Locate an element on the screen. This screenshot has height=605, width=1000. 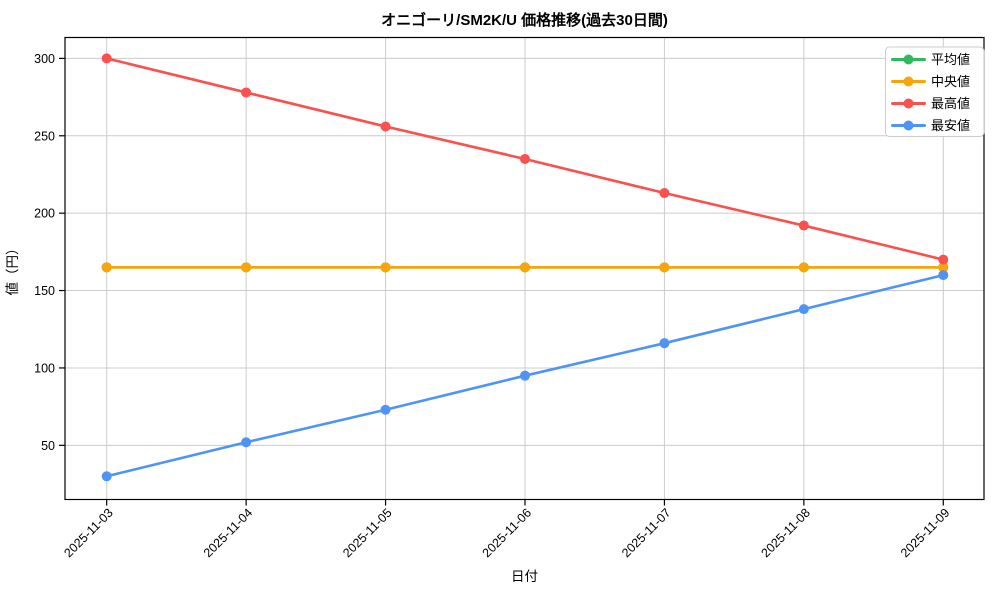
y-tick-label: 50 is located at coordinates (48, 446).